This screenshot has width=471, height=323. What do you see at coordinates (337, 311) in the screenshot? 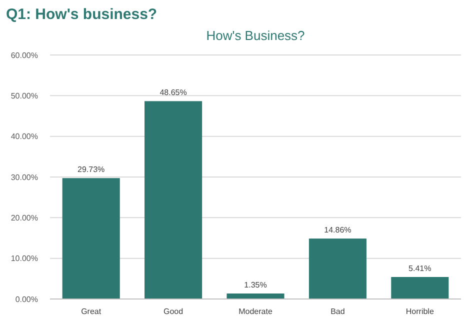
I see `x-tick-label: Bad` at bounding box center [337, 311].